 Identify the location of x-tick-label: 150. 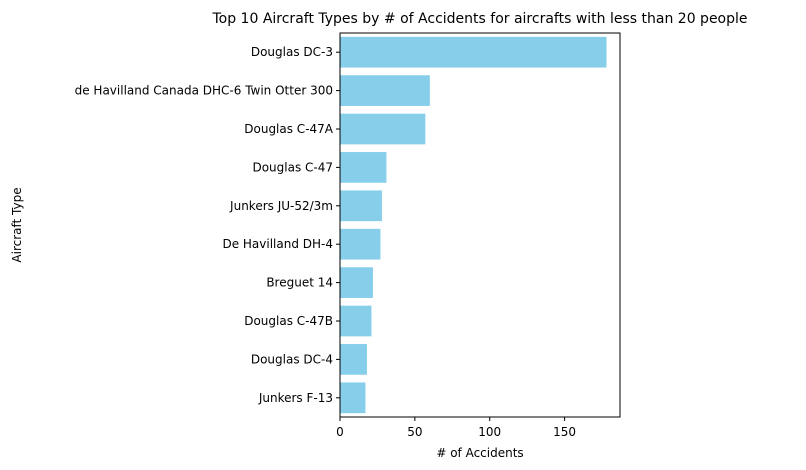
(564, 432).